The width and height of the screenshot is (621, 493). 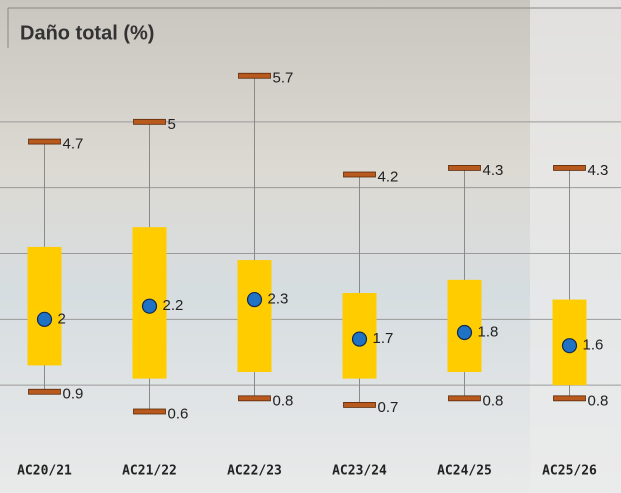 What do you see at coordinates (464, 471) in the screenshot?
I see `x-tick-label: AC24/25` at bounding box center [464, 471].